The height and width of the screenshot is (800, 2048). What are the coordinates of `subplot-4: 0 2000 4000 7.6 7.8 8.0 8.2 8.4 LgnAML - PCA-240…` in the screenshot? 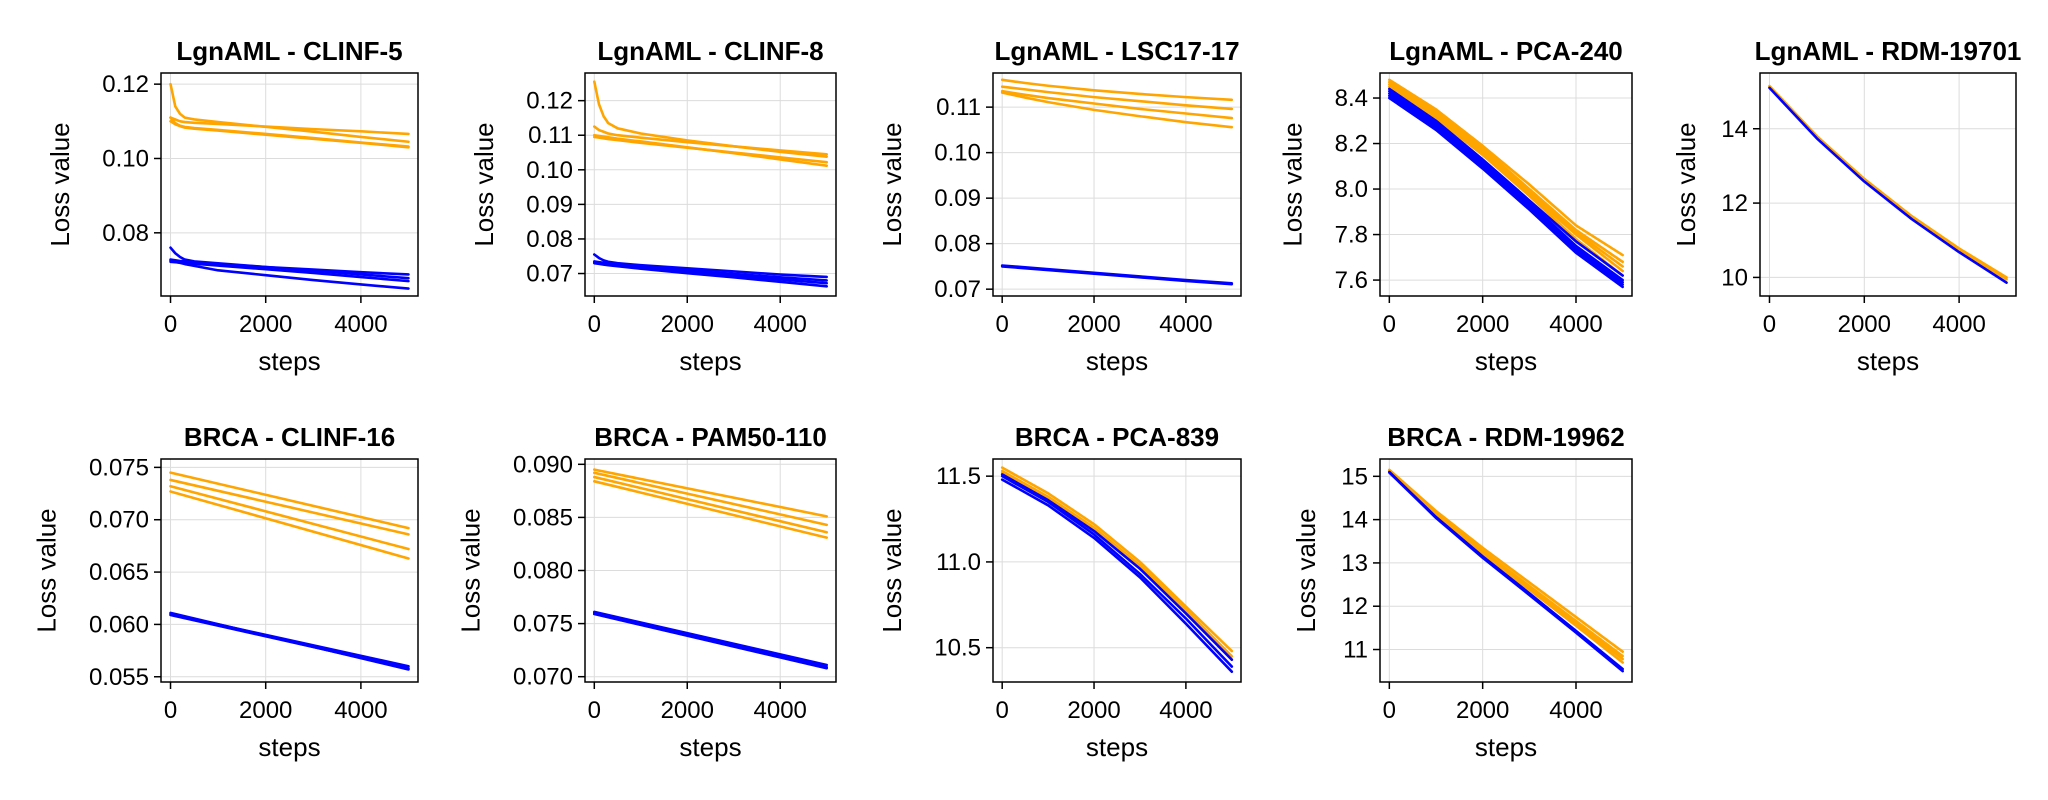 It's located at (1455, 206).